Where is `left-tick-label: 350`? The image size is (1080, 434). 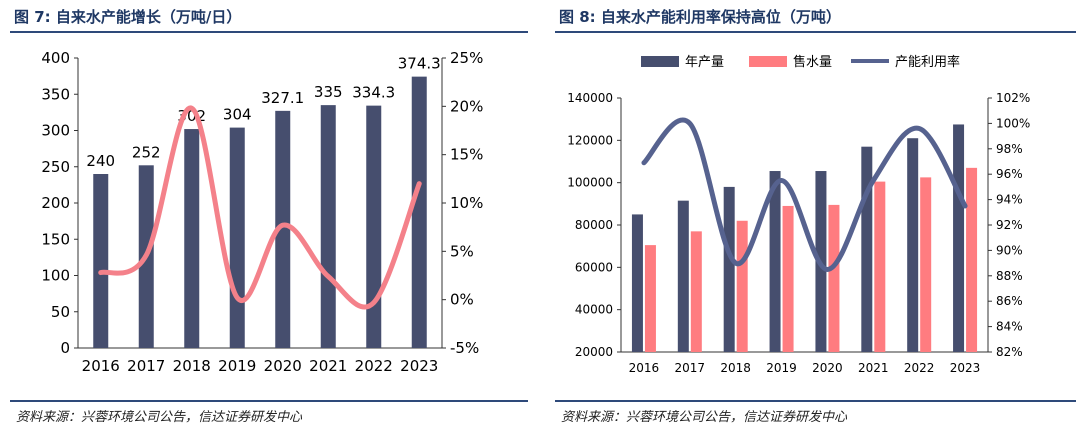
left-tick-label: 350 is located at coordinates (55, 94).